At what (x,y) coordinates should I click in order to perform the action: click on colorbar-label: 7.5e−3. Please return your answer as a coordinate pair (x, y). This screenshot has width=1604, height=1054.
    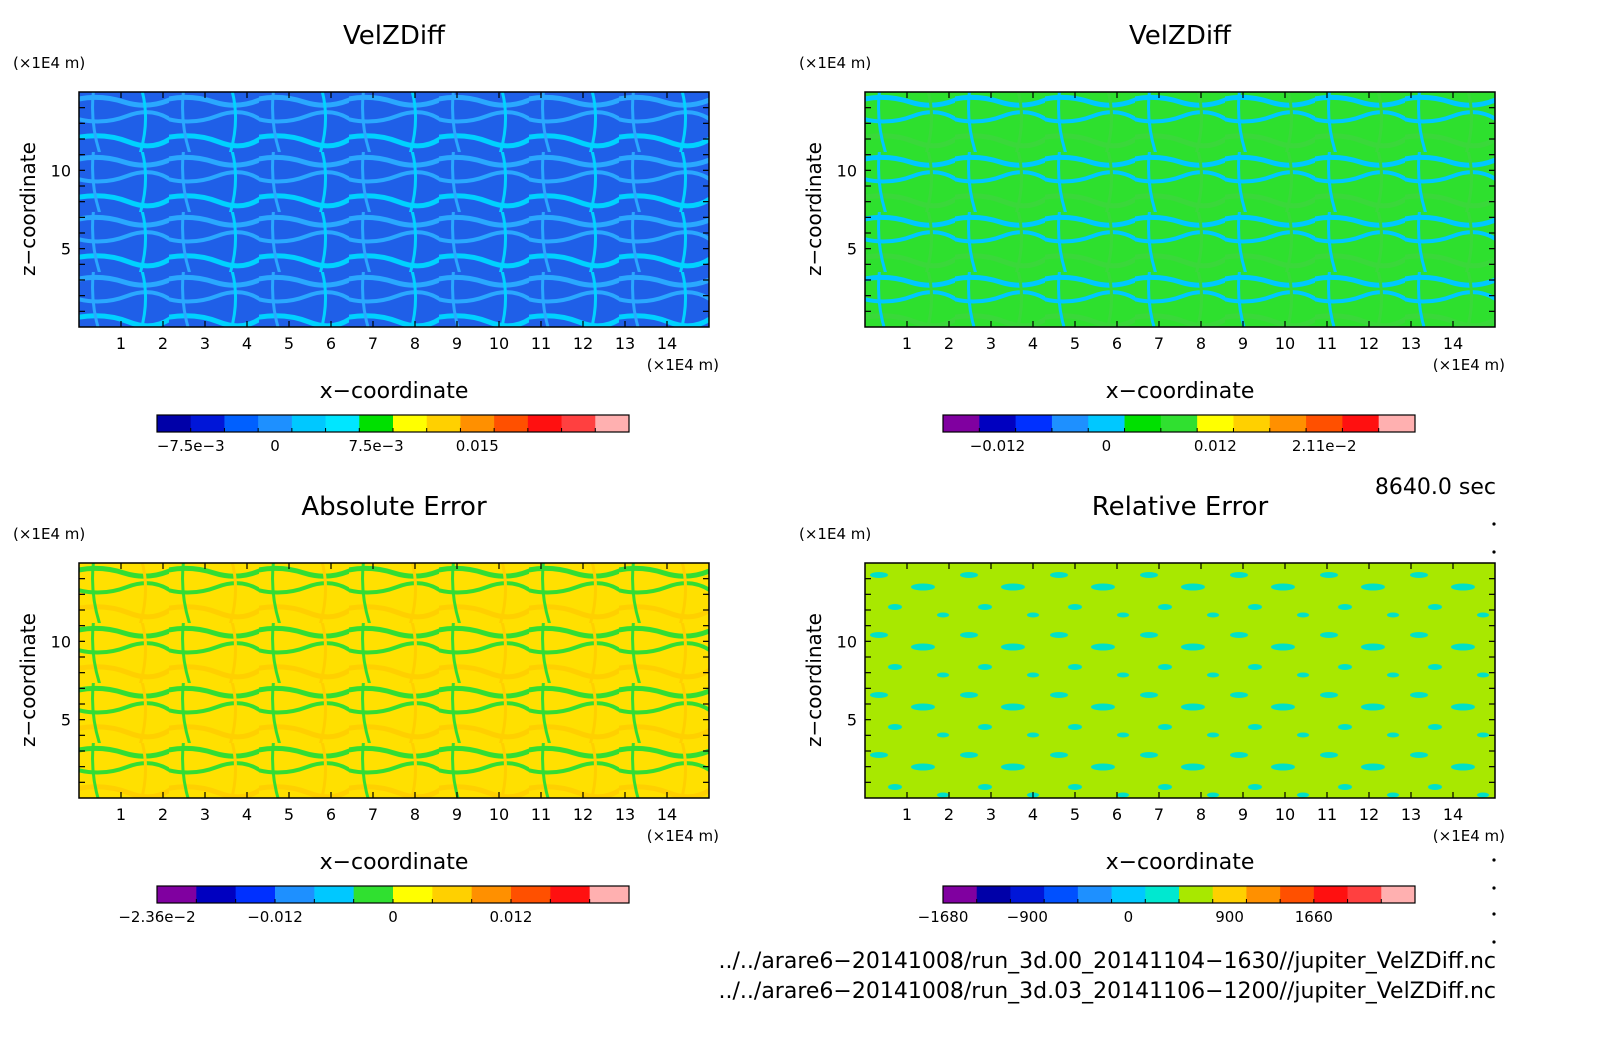
    Looking at the image, I should click on (376, 446).